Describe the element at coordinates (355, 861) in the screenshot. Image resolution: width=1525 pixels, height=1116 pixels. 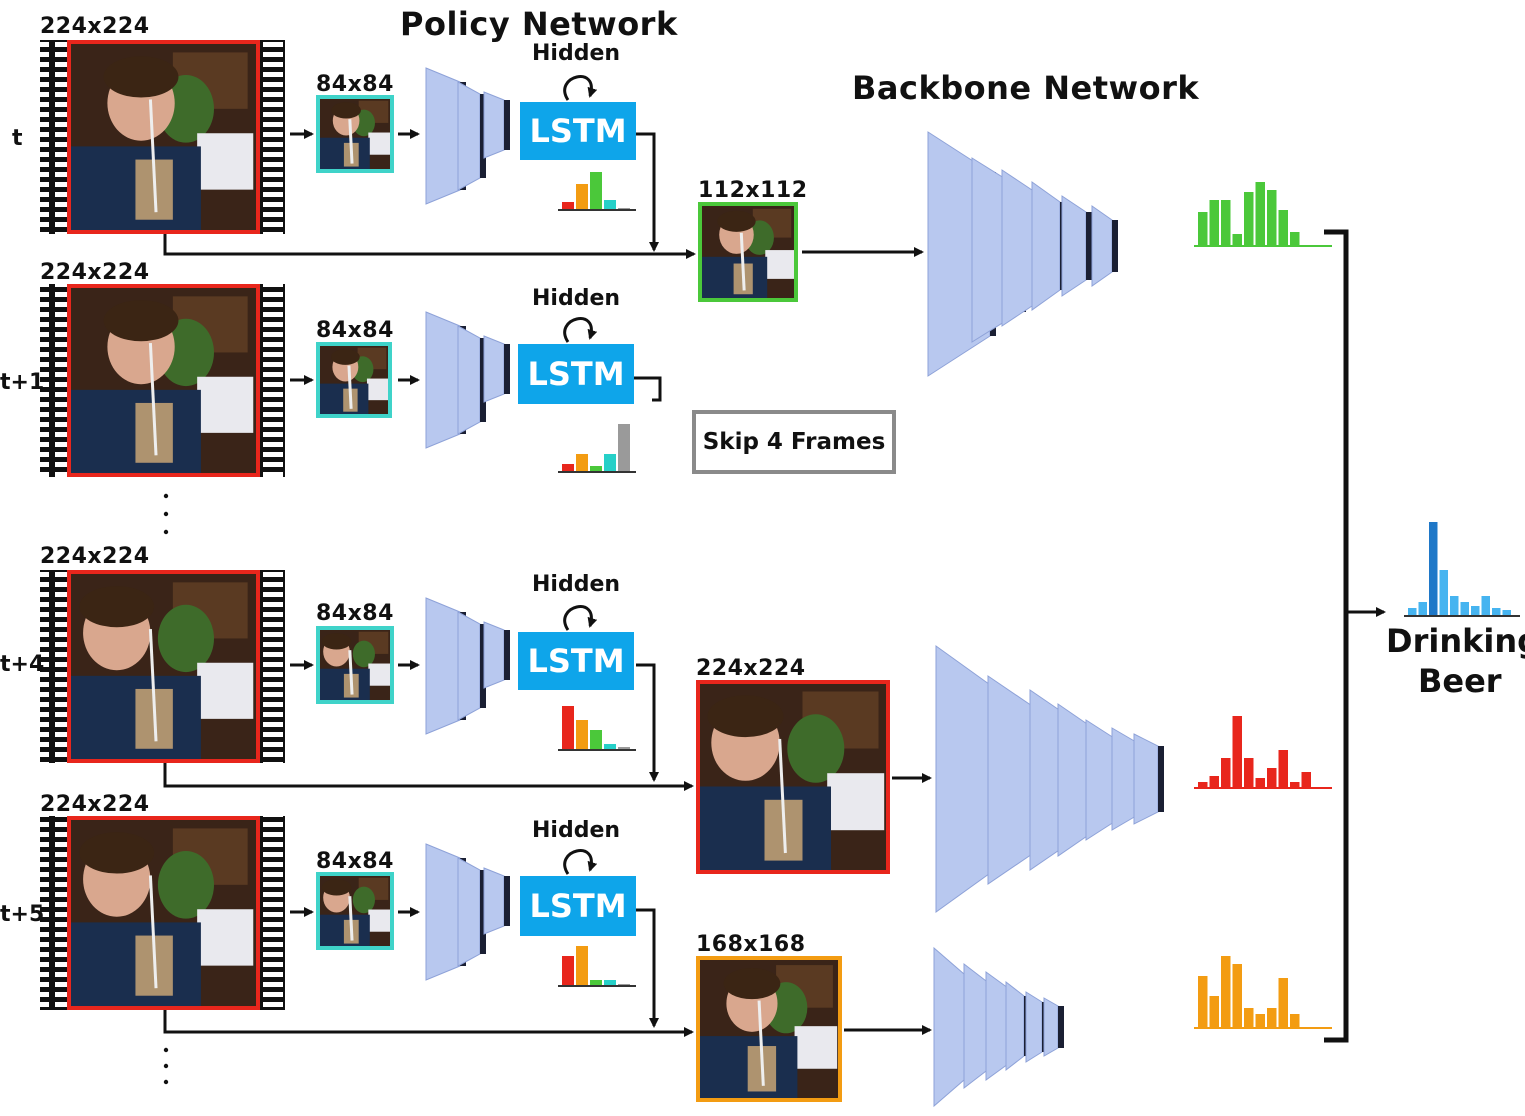
I see `policy-size-label-t5: 84x84` at that location.